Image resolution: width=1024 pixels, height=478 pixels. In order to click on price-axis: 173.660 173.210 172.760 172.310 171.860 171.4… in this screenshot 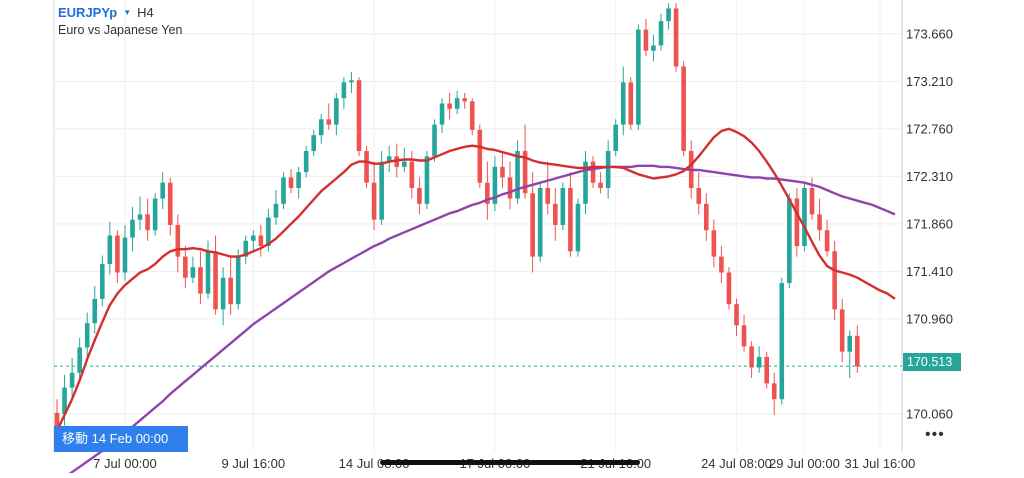, I will do `click(929, 223)`.